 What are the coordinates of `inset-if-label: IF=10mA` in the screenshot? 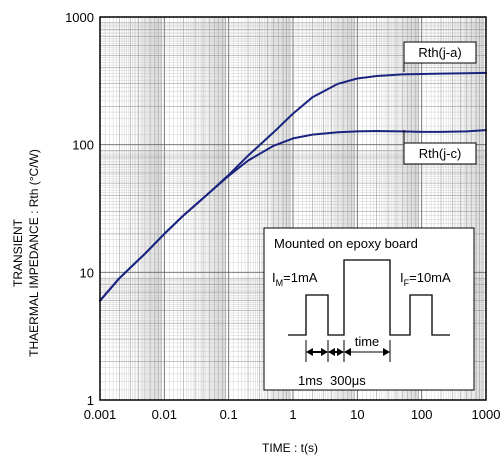 It's located at (425, 279).